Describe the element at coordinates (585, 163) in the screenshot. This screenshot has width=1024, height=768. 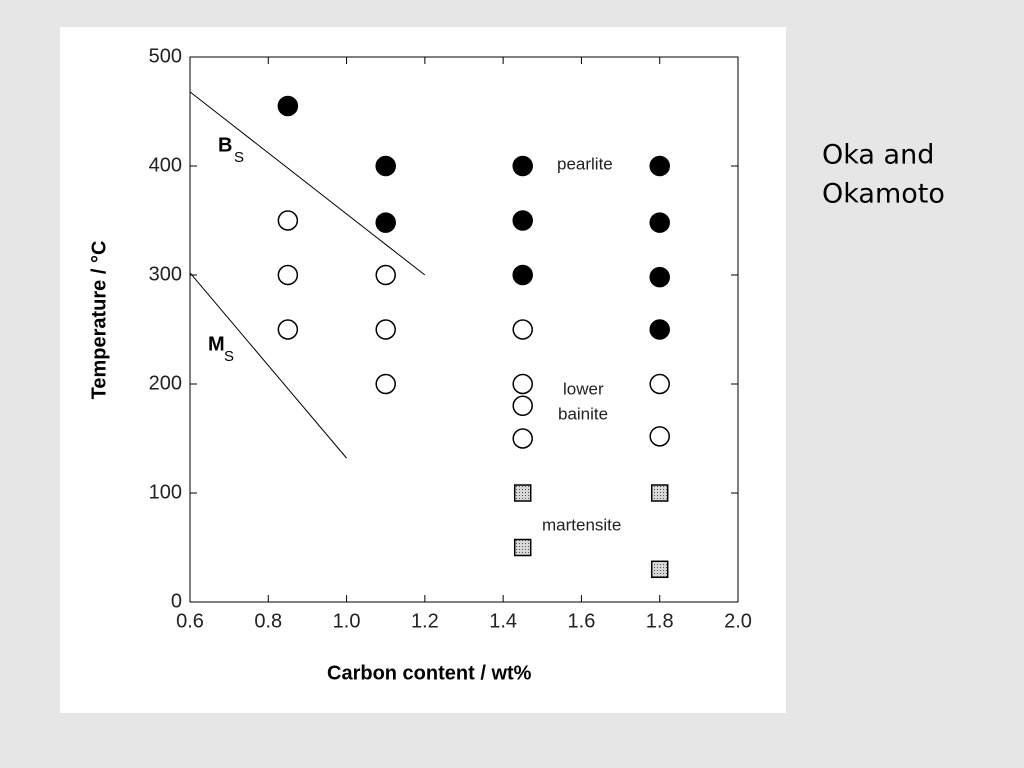
I see `region-label: pearlite` at that location.